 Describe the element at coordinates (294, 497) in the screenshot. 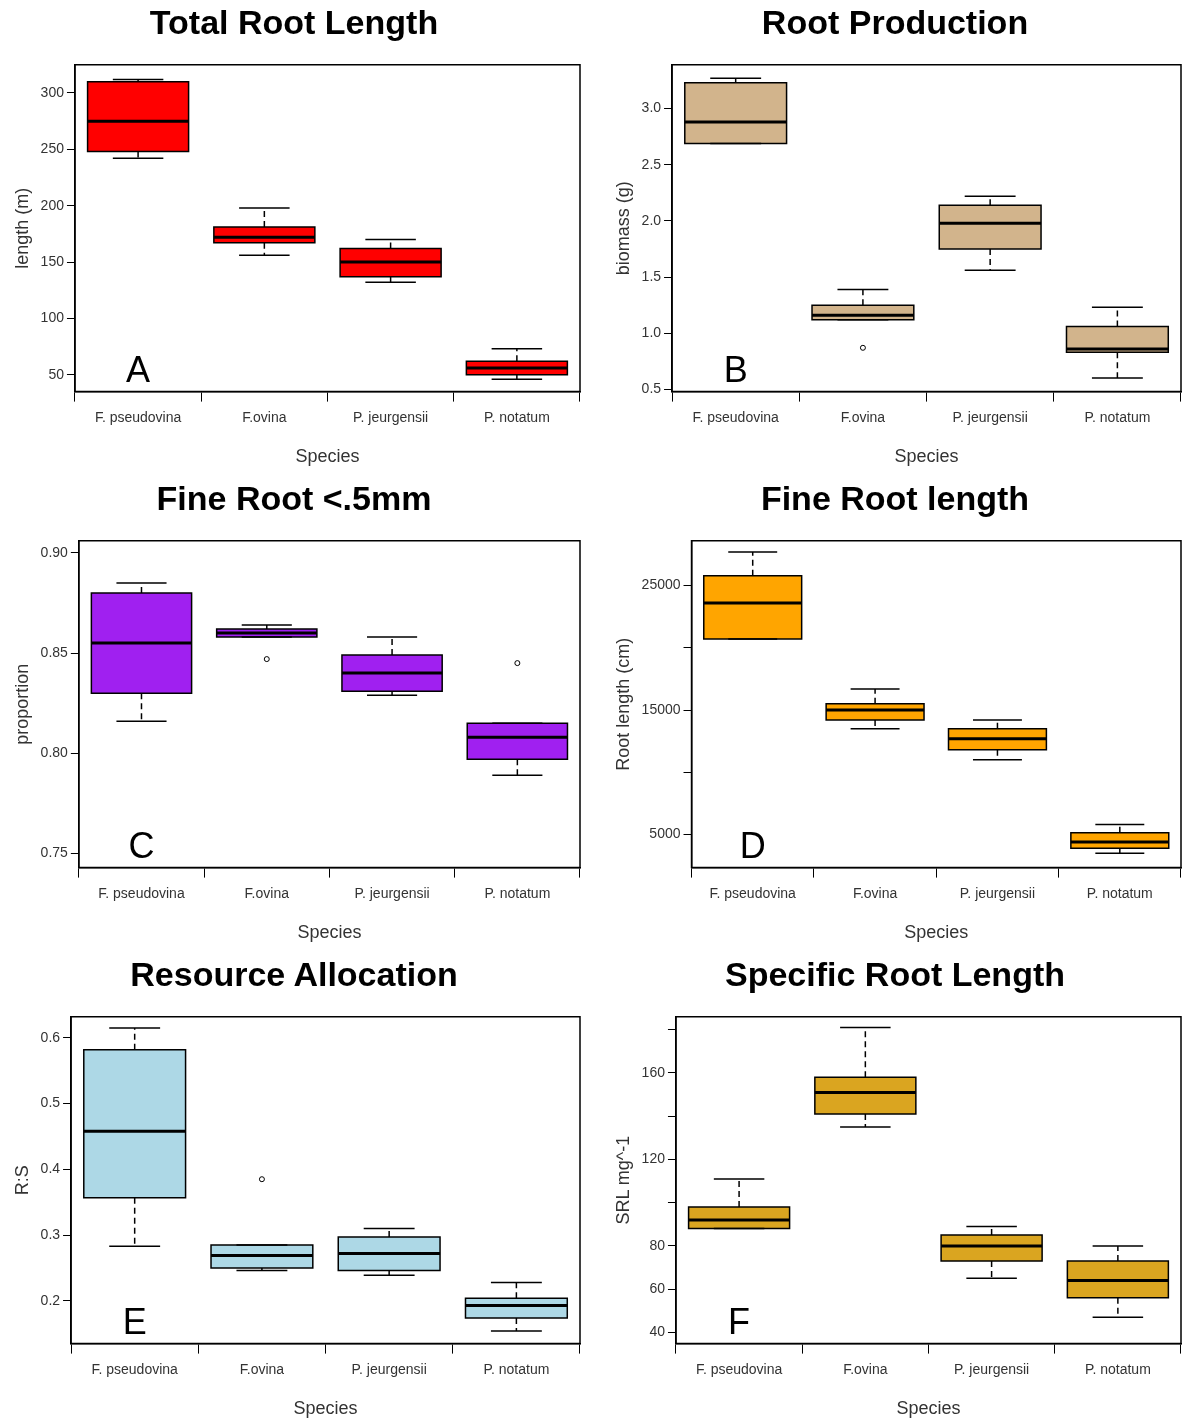

I see `chart-title: Fine Root <.5mm` at that location.